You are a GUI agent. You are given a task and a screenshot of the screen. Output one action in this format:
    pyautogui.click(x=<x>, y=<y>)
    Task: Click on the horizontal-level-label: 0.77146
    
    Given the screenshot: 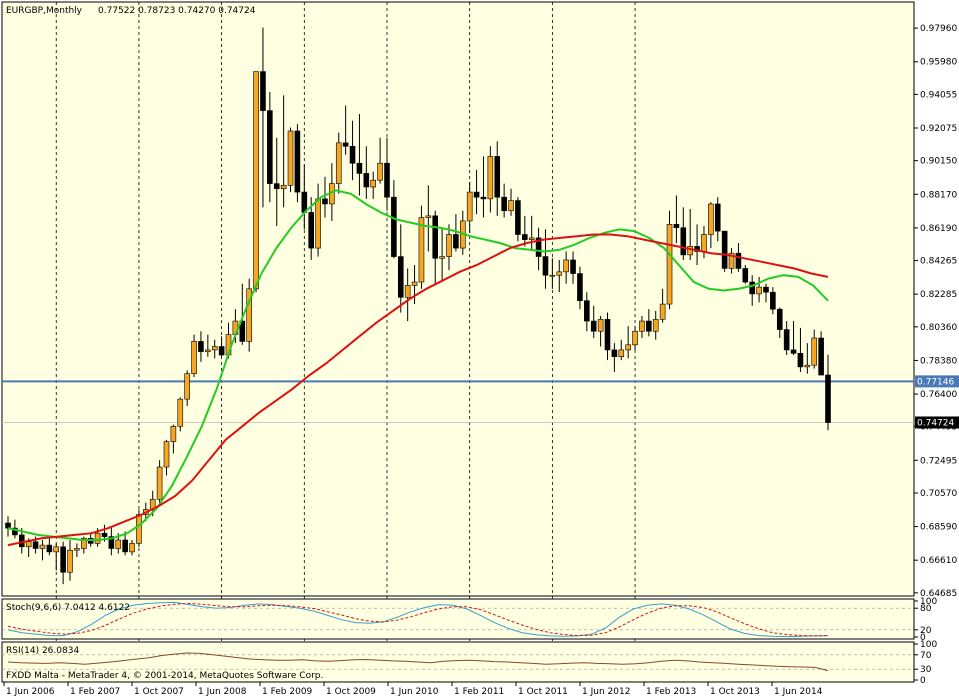 What is the action you would take?
    pyautogui.click(x=935, y=382)
    